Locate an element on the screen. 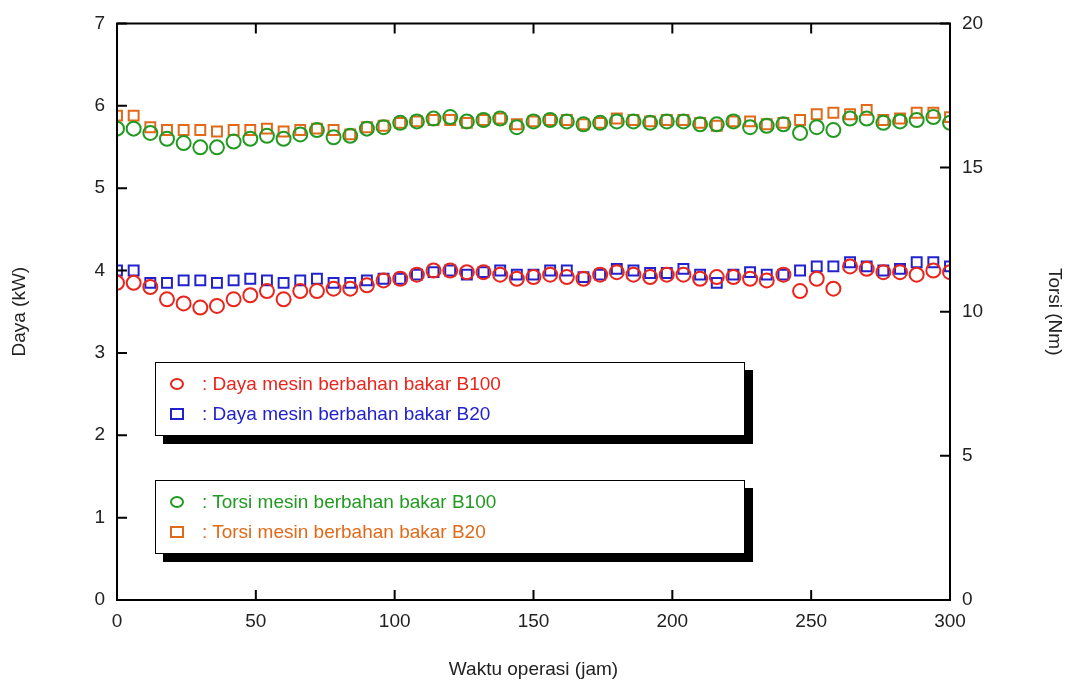 The height and width of the screenshot is (689, 1074). x-tick-label: 150 is located at coordinates (533, 620).